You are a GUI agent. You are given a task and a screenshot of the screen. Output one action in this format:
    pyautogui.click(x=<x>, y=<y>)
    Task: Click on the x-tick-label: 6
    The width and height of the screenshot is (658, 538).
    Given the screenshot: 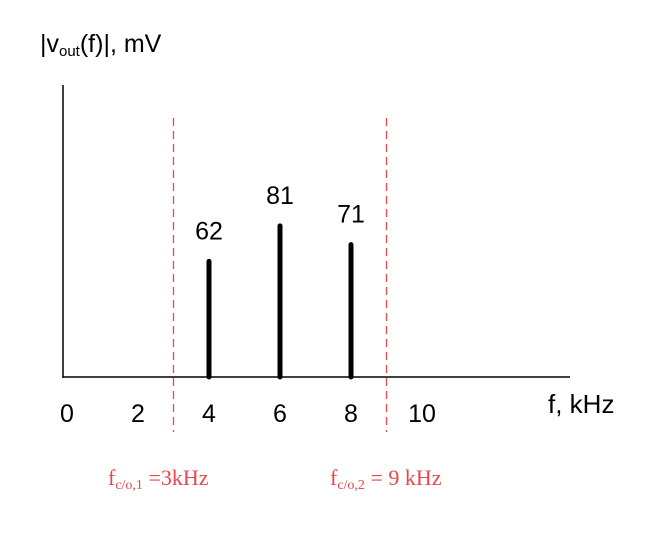 What is the action you would take?
    pyautogui.click(x=280, y=414)
    